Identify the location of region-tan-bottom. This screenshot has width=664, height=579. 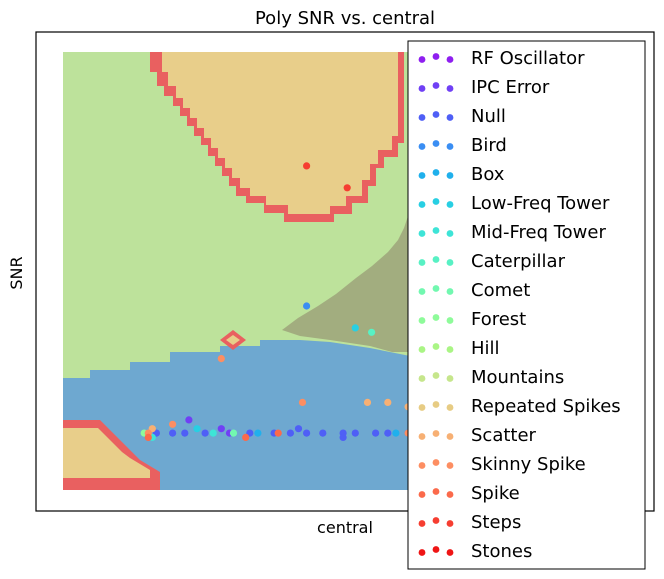
(106, 454).